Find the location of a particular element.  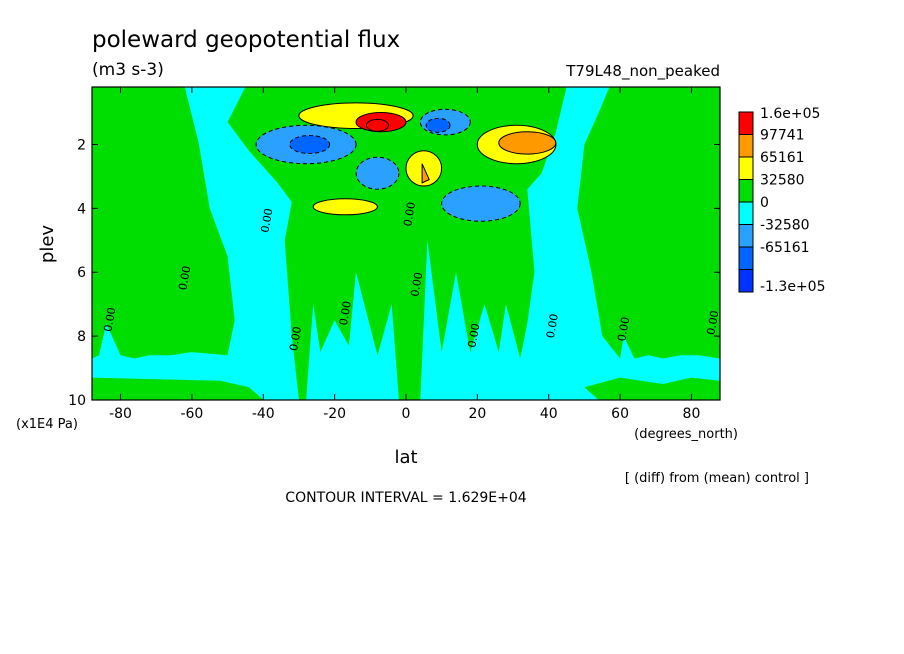

y-axis-units: (x1E4 Pa) is located at coordinates (47, 424).